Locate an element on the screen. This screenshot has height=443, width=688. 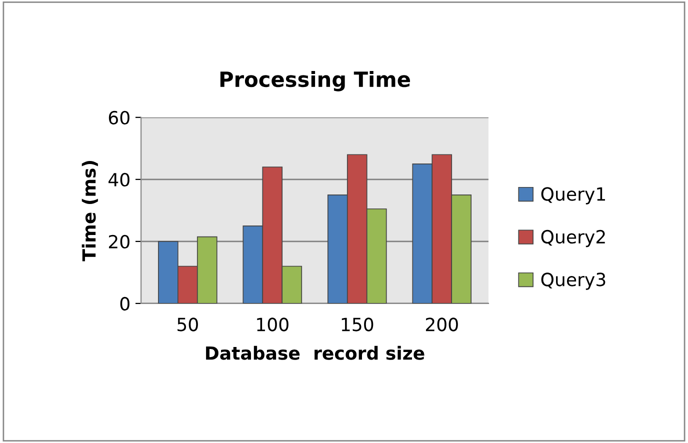
legend-label: Query1 is located at coordinates (573, 195).